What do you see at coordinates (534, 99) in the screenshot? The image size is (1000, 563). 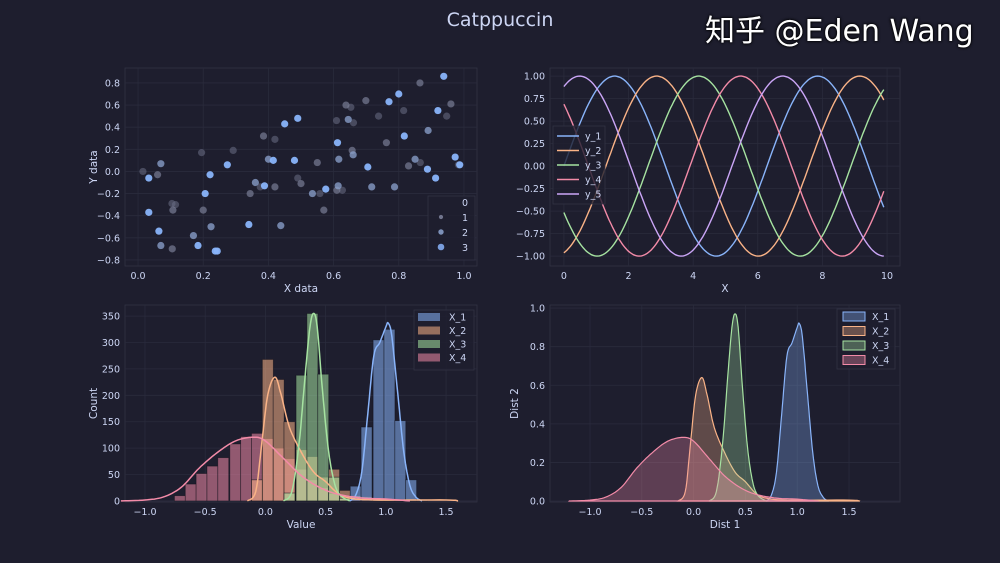 I see `y-tick-label: 0.75` at bounding box center [534, 99].